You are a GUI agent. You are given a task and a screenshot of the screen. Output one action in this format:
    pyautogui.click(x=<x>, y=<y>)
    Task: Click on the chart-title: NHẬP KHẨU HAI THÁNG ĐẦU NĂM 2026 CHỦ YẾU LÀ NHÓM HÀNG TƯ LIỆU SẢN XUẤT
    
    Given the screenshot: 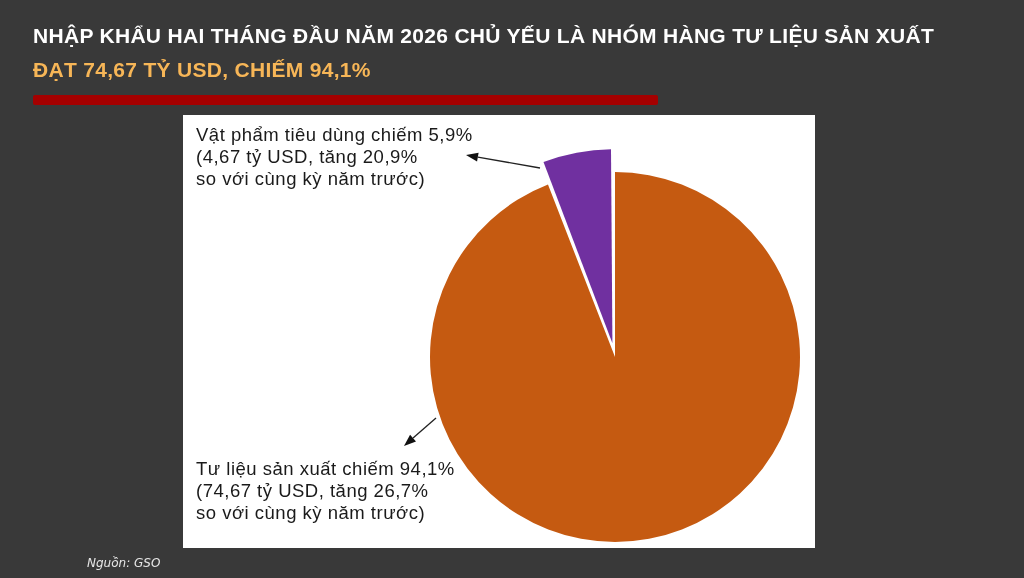 What is the action you would take?
    pyautogui.click(x=484, y=36)
    